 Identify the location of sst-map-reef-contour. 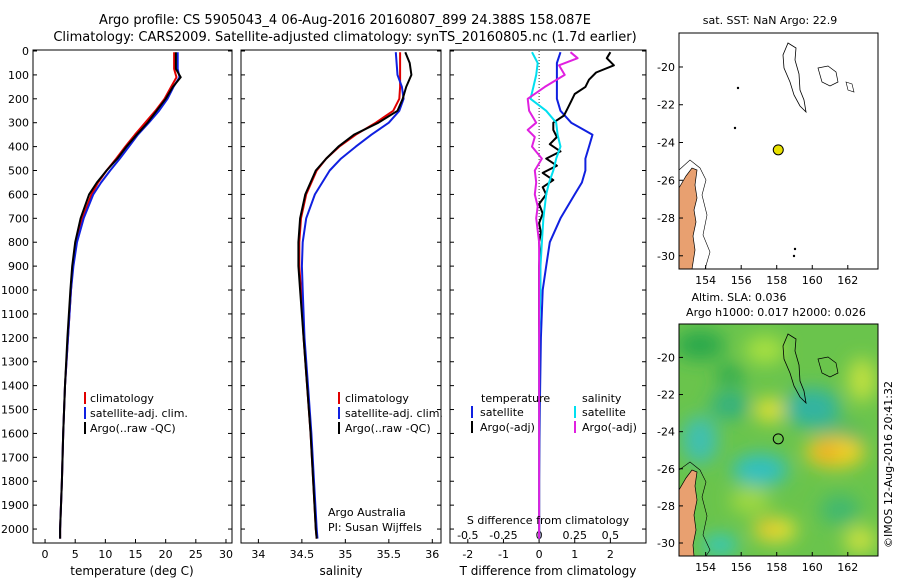
(850, 87).